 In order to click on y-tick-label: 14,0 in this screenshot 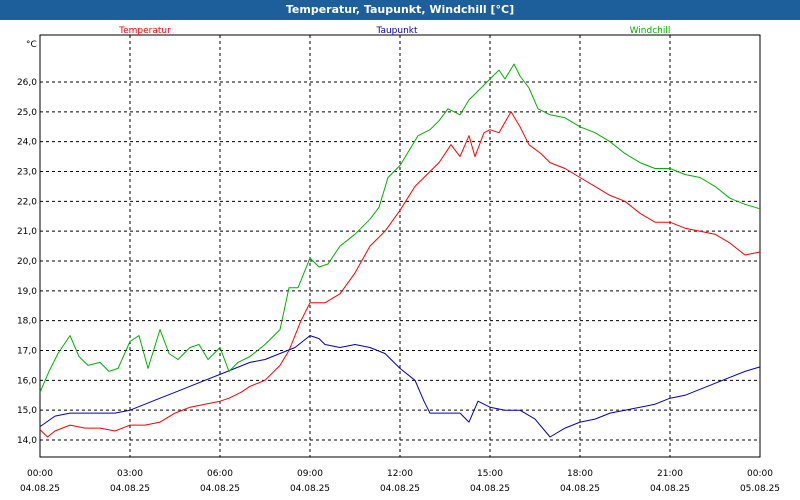, I will do `click(27, 441)`.